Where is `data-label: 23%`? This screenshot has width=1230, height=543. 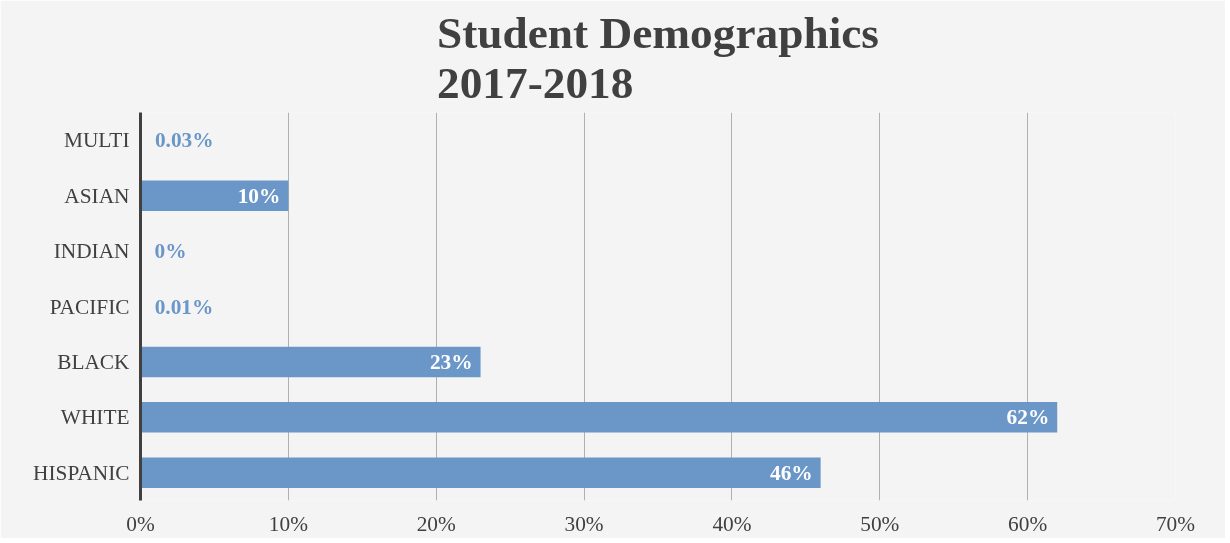 data-label: 23% is located at coordinates (451, 361).